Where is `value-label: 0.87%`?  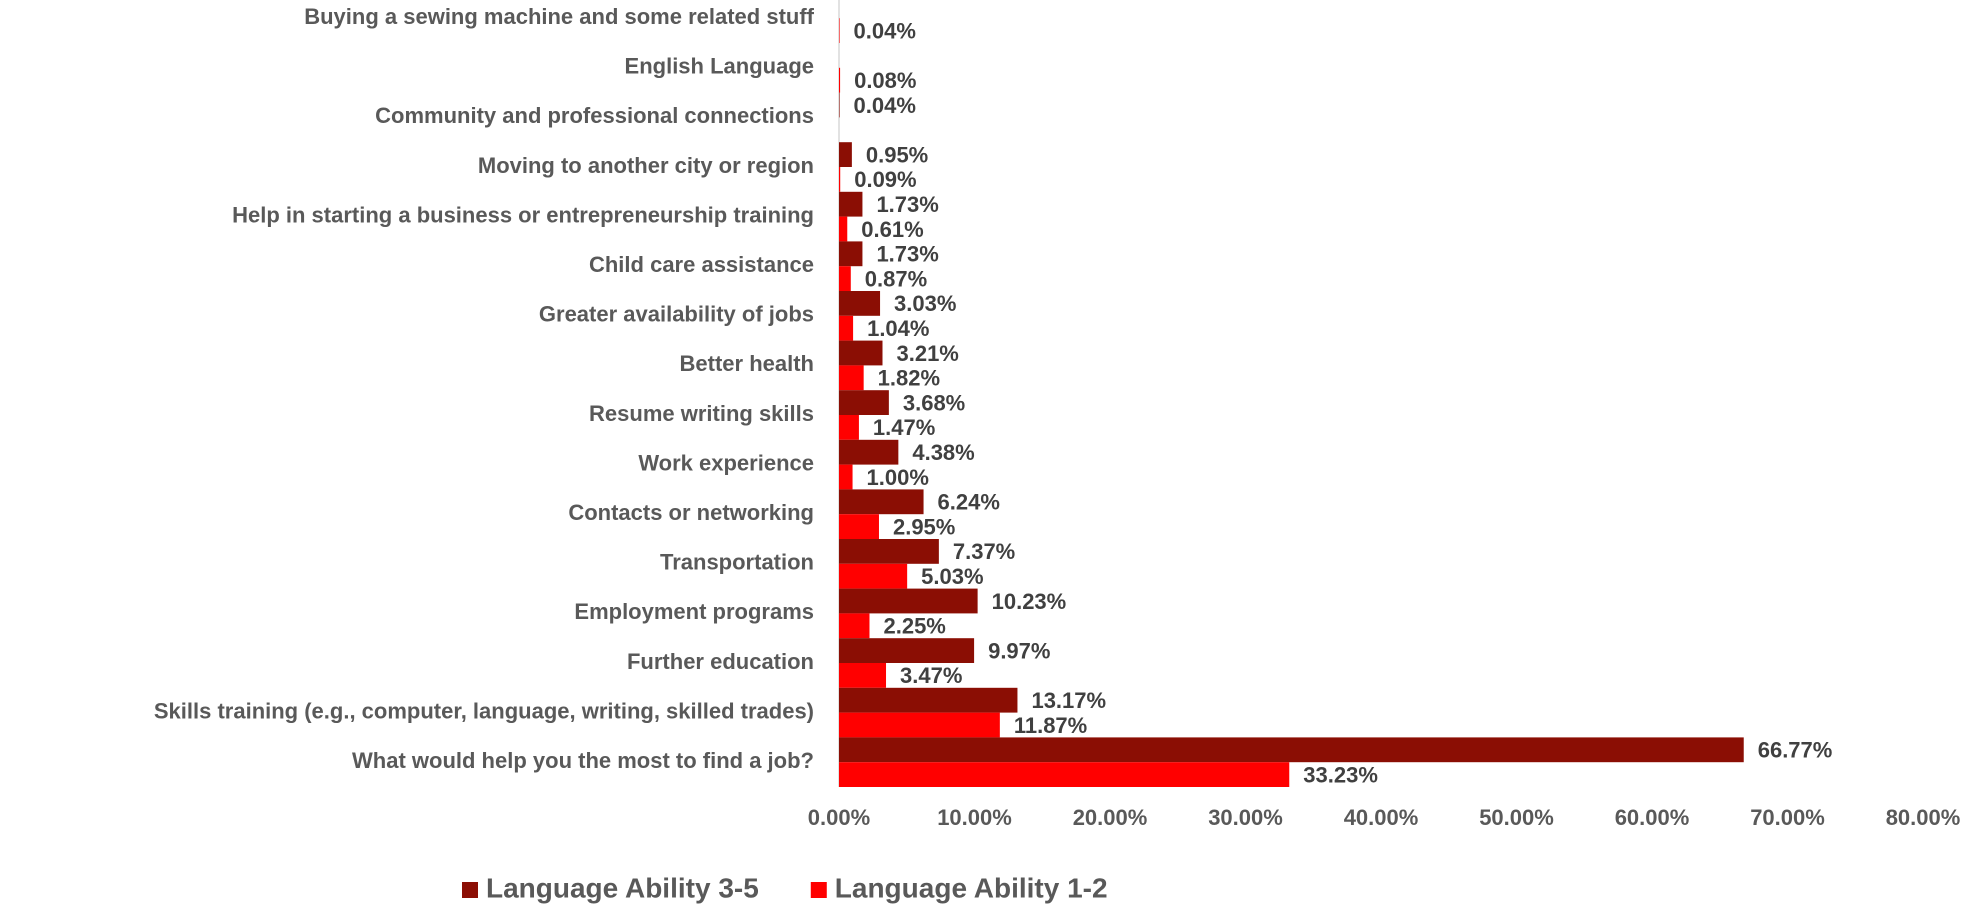 value-label: 0.87% is located at coordinates (896, 278).